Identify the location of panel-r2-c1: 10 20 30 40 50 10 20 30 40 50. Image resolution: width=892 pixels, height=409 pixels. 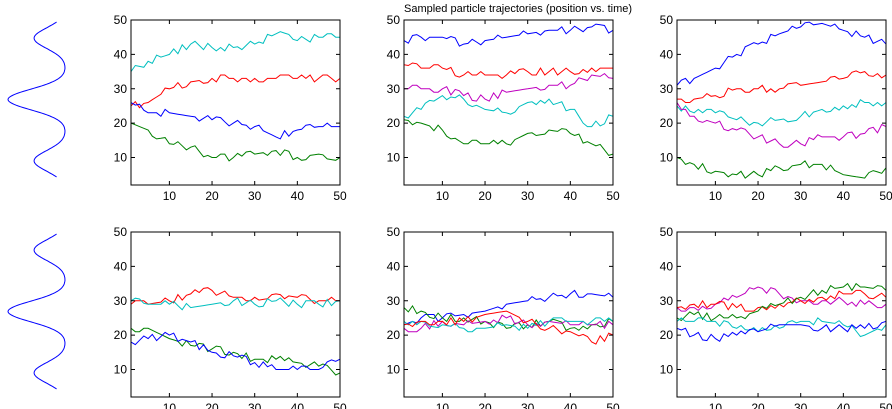
(230, 317).